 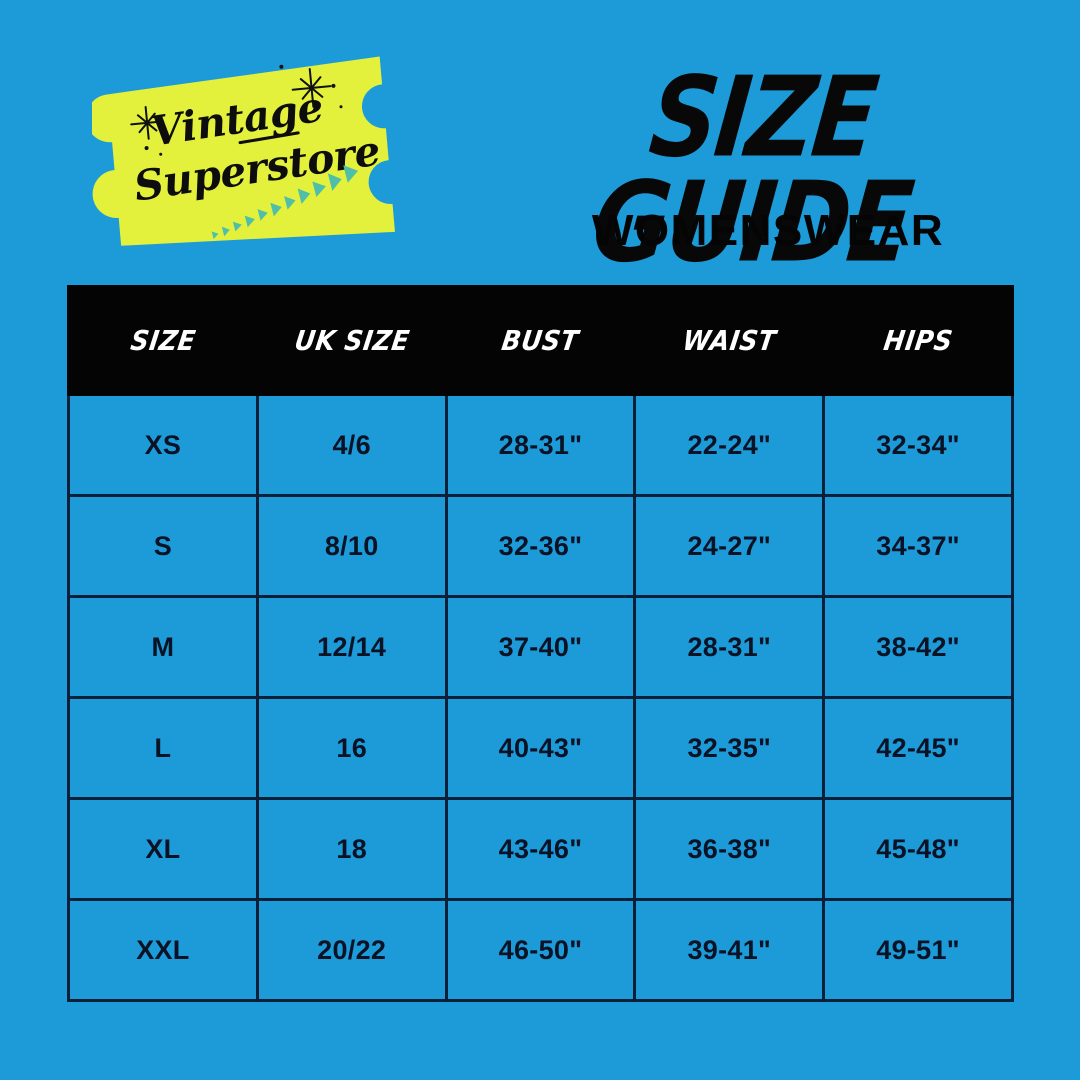 What do you see at coordinates (729, 748) in the screenshot?
I see `cell-waist: 32-35"` at bounding box center [729, 748].